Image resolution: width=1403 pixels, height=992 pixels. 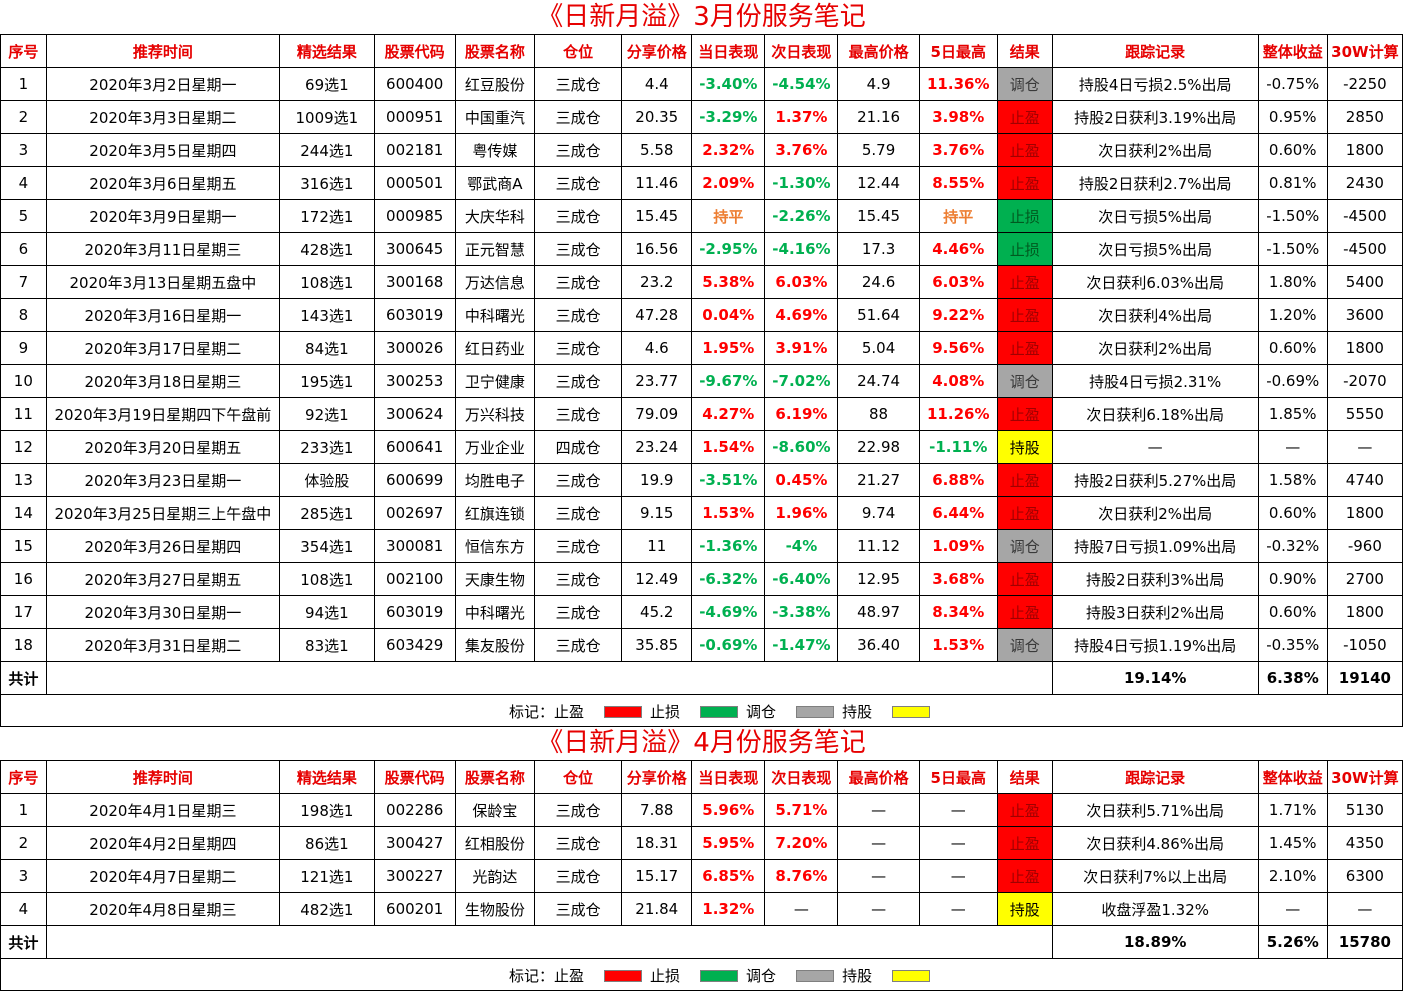 What do you see at coordinates (327, 612) in the screenshot?
I see `table-cell: 94选1` at bounding box center [327, 612].